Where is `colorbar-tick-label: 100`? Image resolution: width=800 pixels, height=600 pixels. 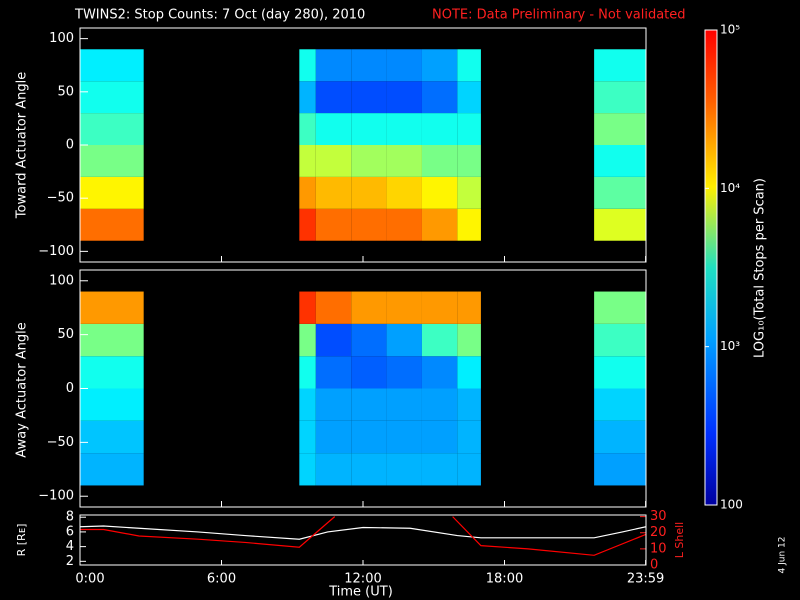 colorbar-tick-label: 100 is located at coordinates (731, 505).